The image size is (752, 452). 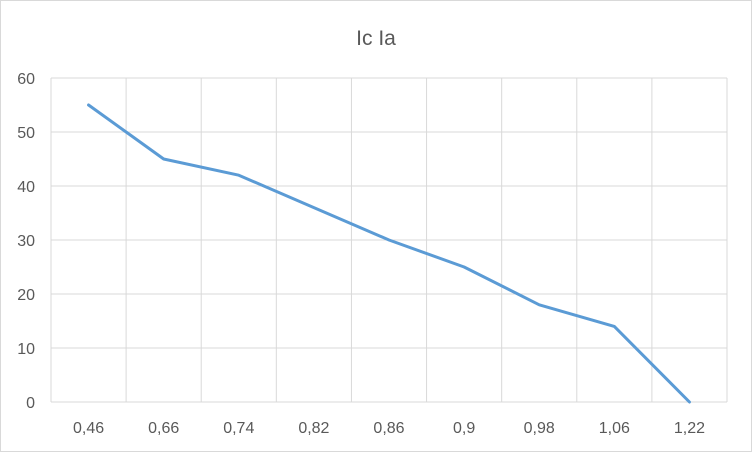 I want to click on y-tick-label: 0, so click(x=30, y=403).